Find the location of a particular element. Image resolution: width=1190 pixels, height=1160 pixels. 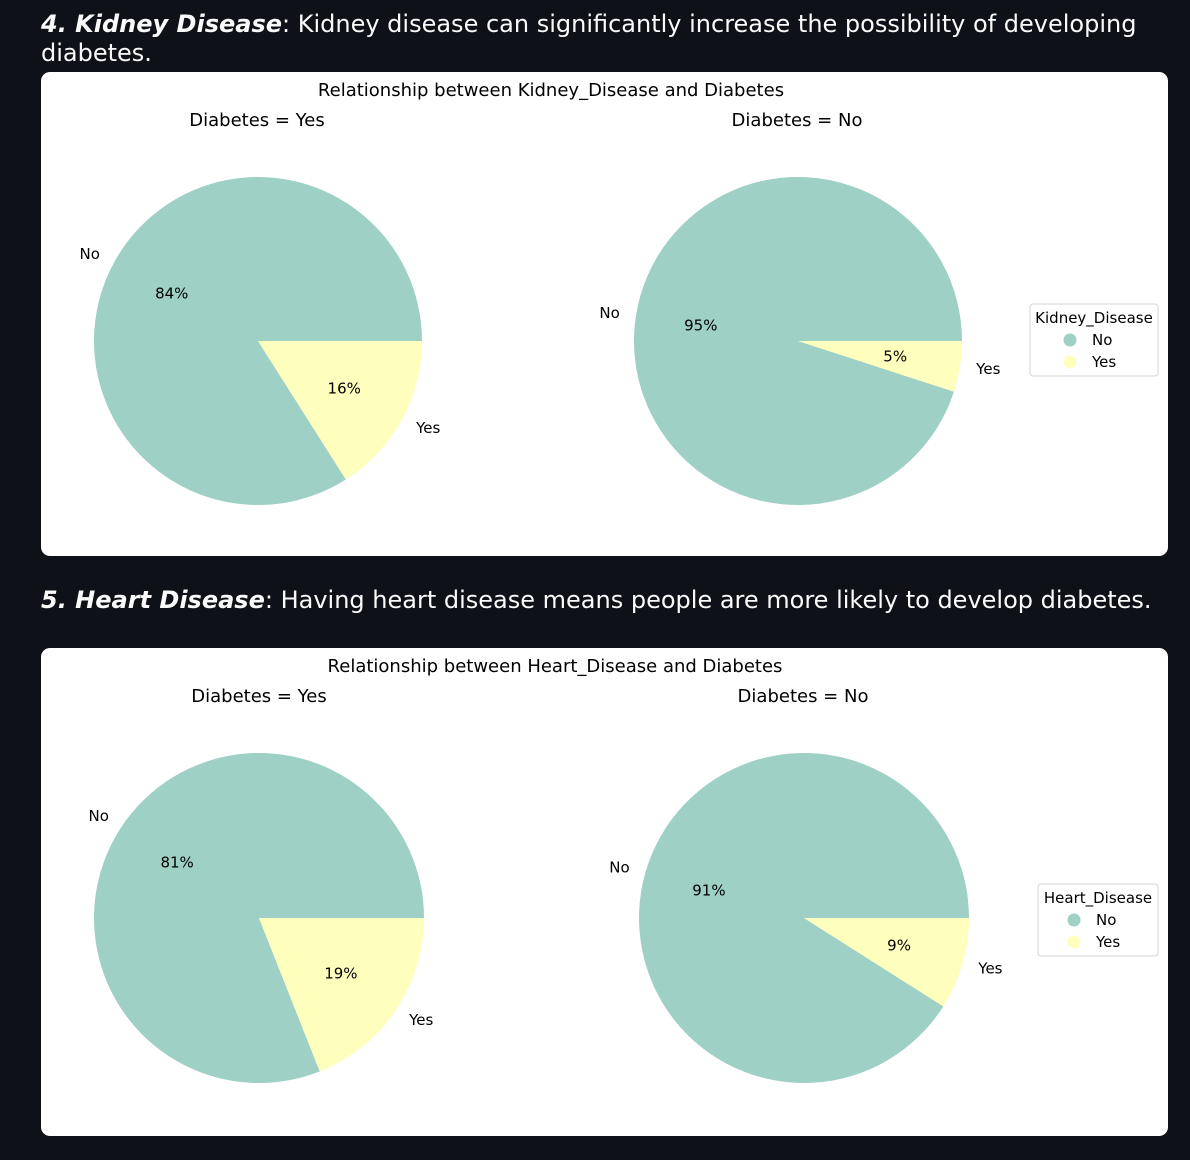

slice-percent-label: 95% is located at coordinates (700, 326).